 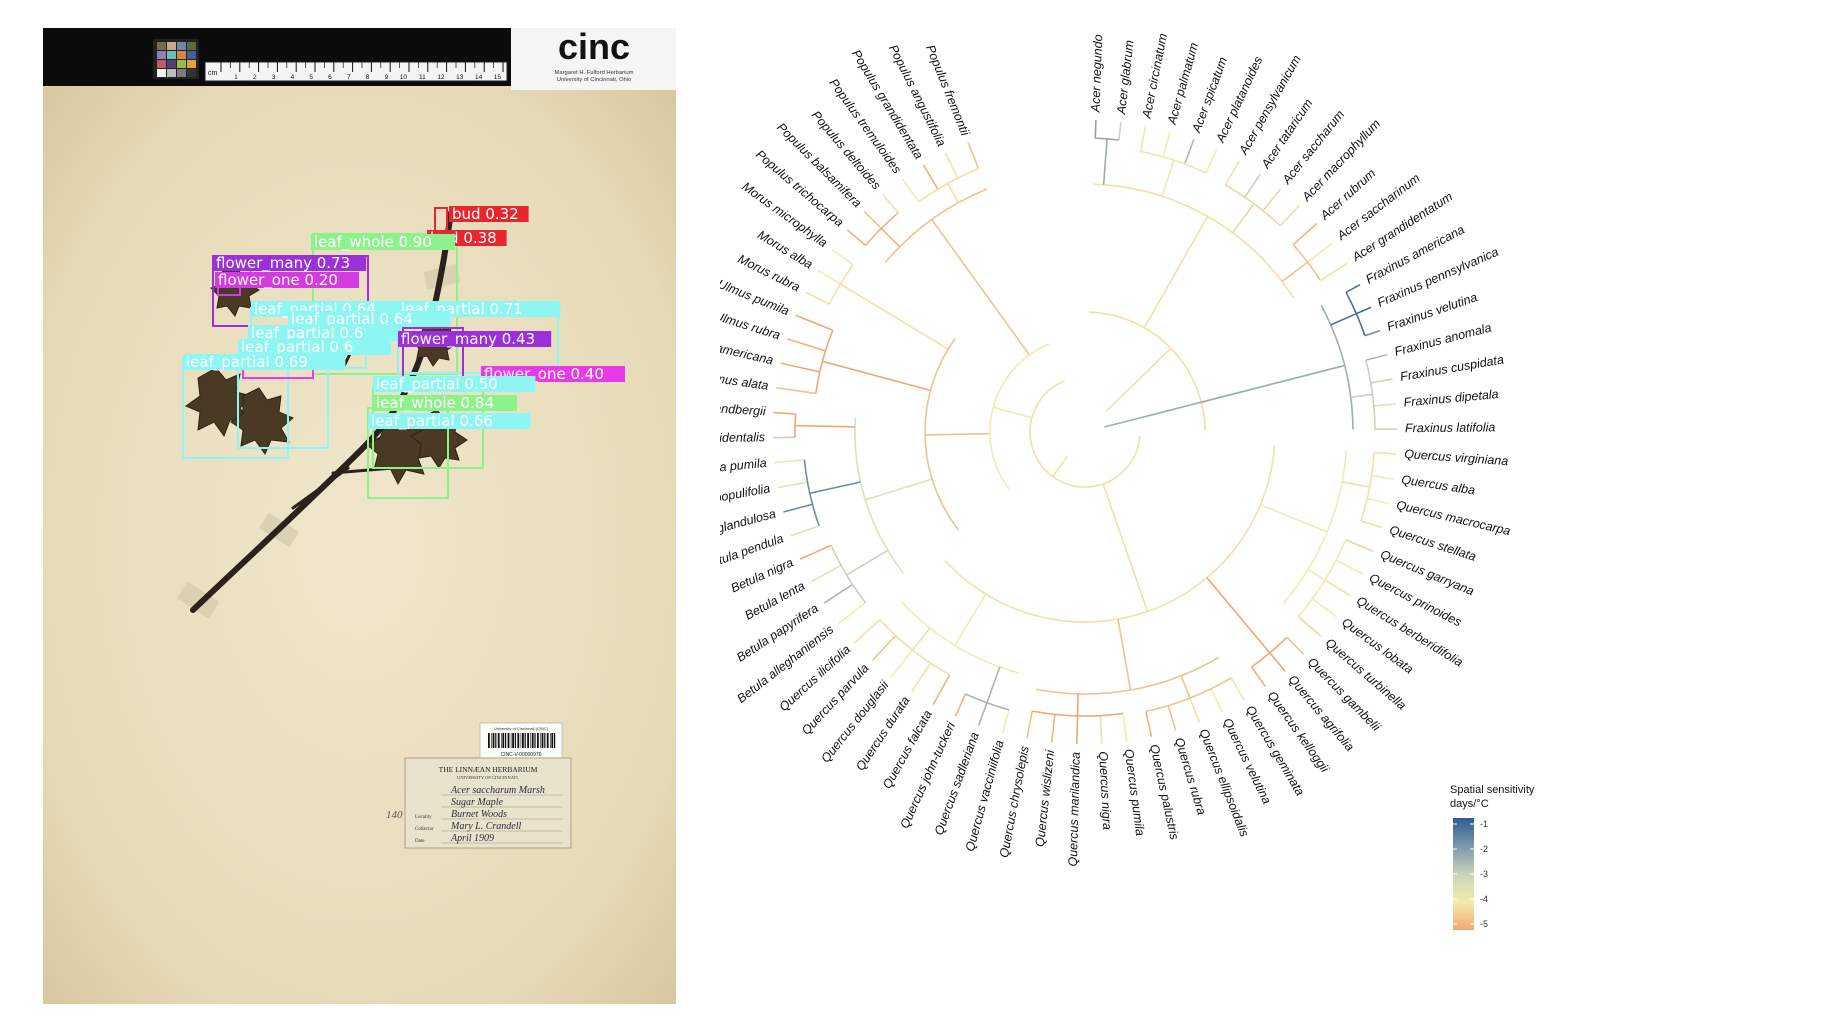 What do you see at coordinates (846, 150) in the screenshot?
I see `tree-tip-label: Populus deltoides` at bounding box center [846, 150].